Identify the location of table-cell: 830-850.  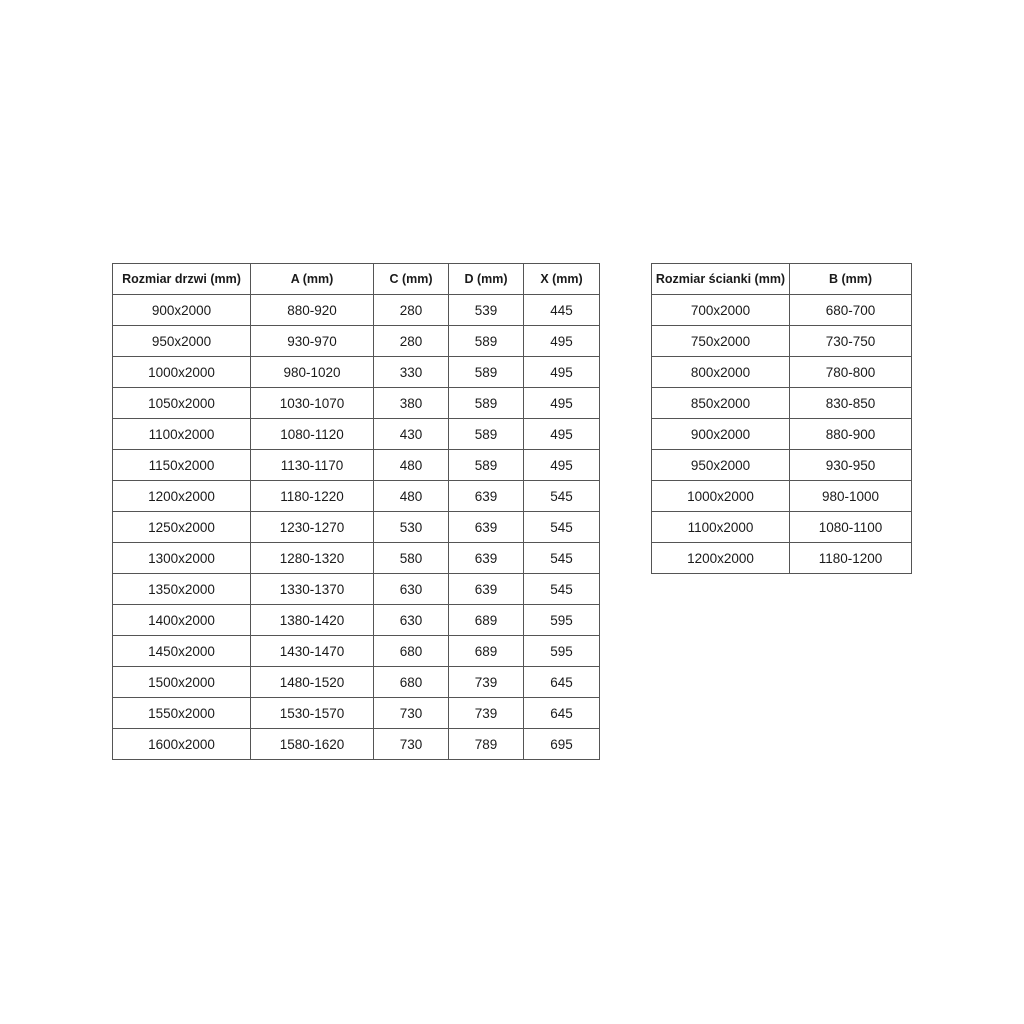
(850, 403).